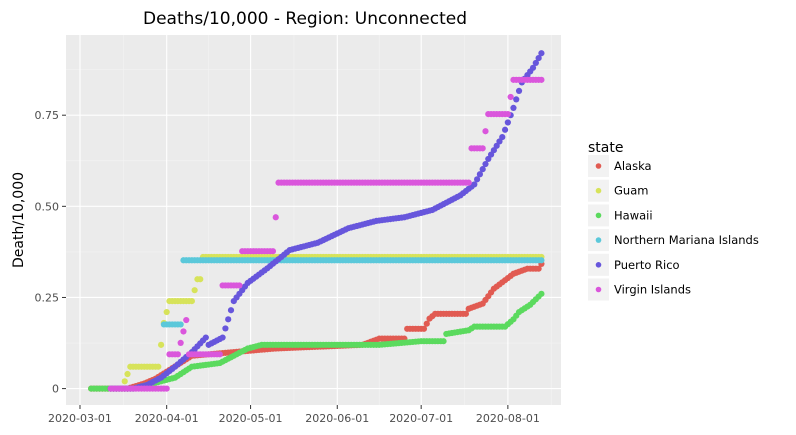 Image resolution: width=796 pixels, height=435 pixels. Describe the element at coordinates (251, 418) in the screenshot. I see `x-tick-label: 2020-05-01` at that location.